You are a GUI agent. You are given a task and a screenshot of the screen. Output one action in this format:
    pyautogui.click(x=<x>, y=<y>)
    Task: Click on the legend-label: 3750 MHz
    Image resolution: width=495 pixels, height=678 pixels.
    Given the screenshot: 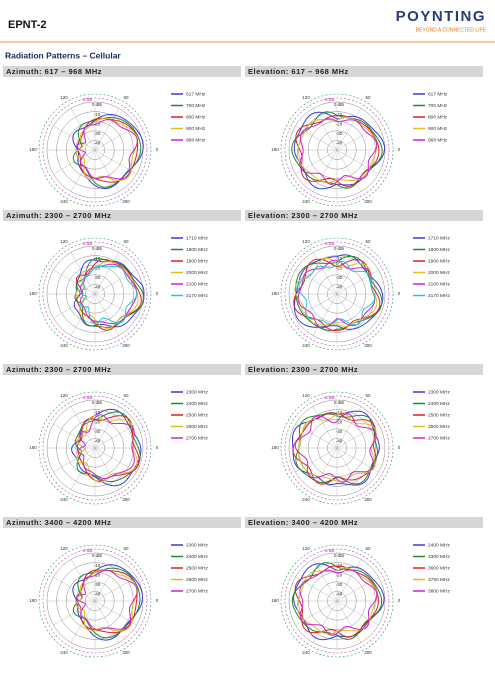 What is the action you would take?
    pyautogui.click(x=439, y=580)
    